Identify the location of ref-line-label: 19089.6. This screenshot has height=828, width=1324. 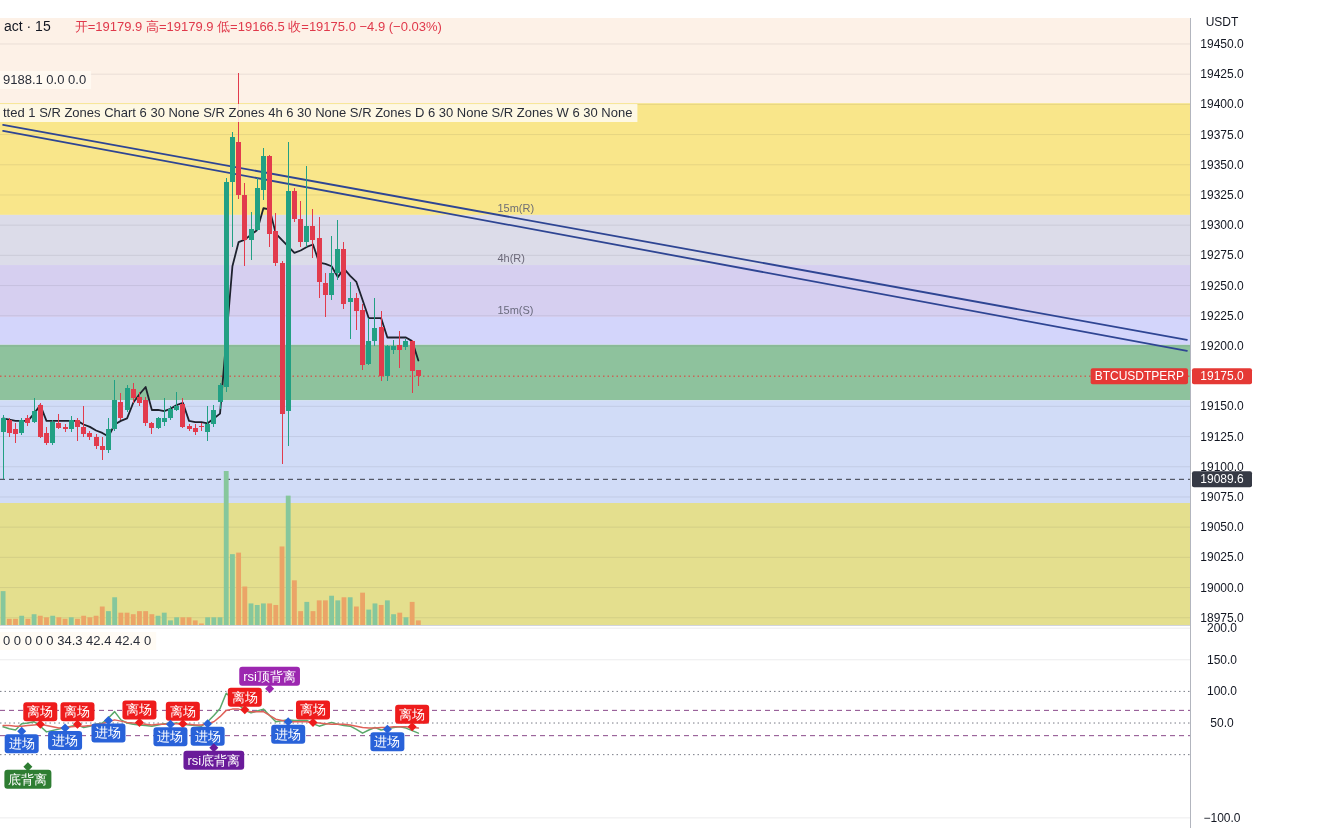
(1222, 479).